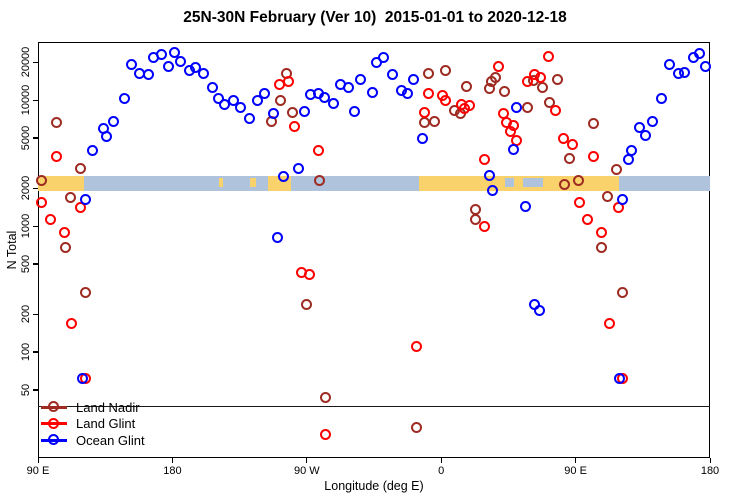 Image resolution: width=750 pixels, height=500 pixels. Describe the element at coordinates (110, 440) in the screenshot. I see `legend-label: Ocean Glint` at that location.